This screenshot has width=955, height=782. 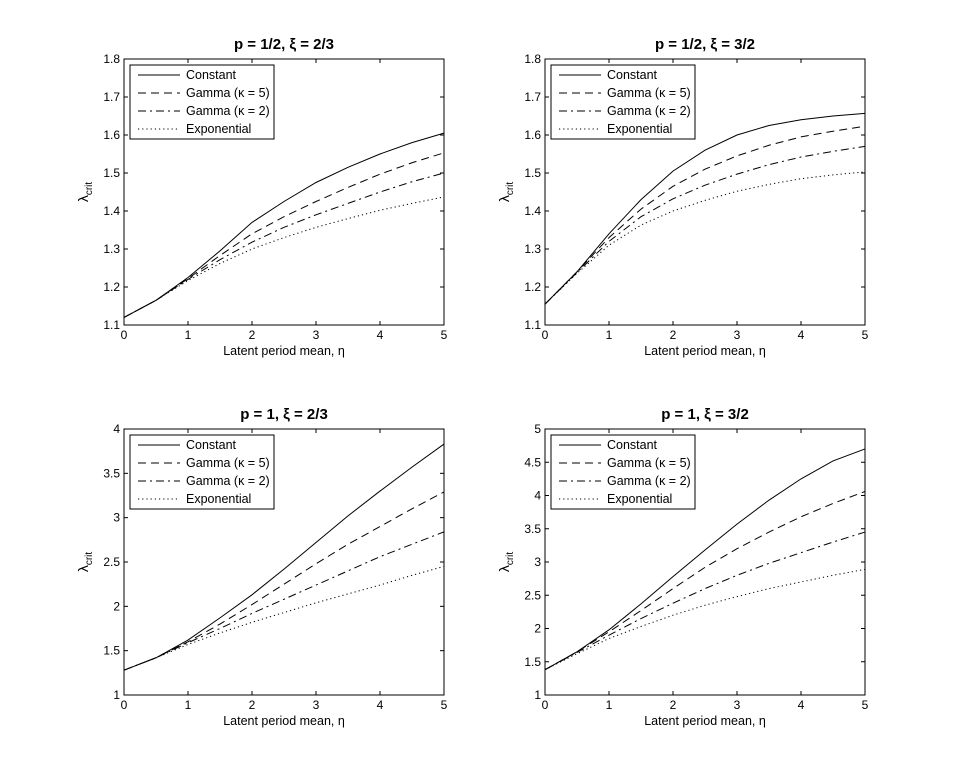 What do you see at coordinates (705, 414) in the screenshot?
I see `chart-title: p = 1, ξ = 3/2` at bounding box center [705, 414].